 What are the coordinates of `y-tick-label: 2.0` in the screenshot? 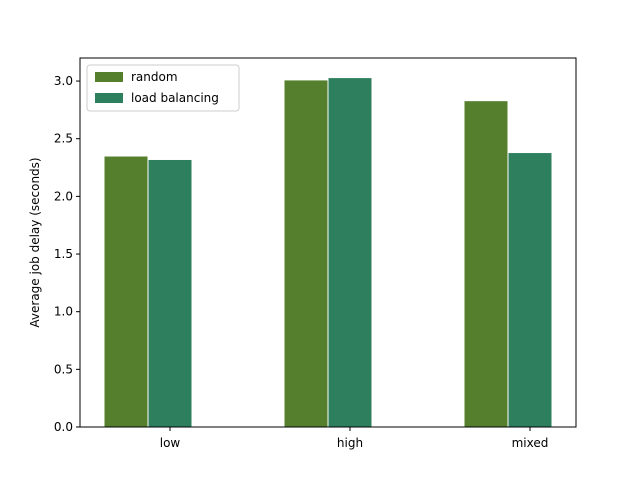 It's located at (63, 196).